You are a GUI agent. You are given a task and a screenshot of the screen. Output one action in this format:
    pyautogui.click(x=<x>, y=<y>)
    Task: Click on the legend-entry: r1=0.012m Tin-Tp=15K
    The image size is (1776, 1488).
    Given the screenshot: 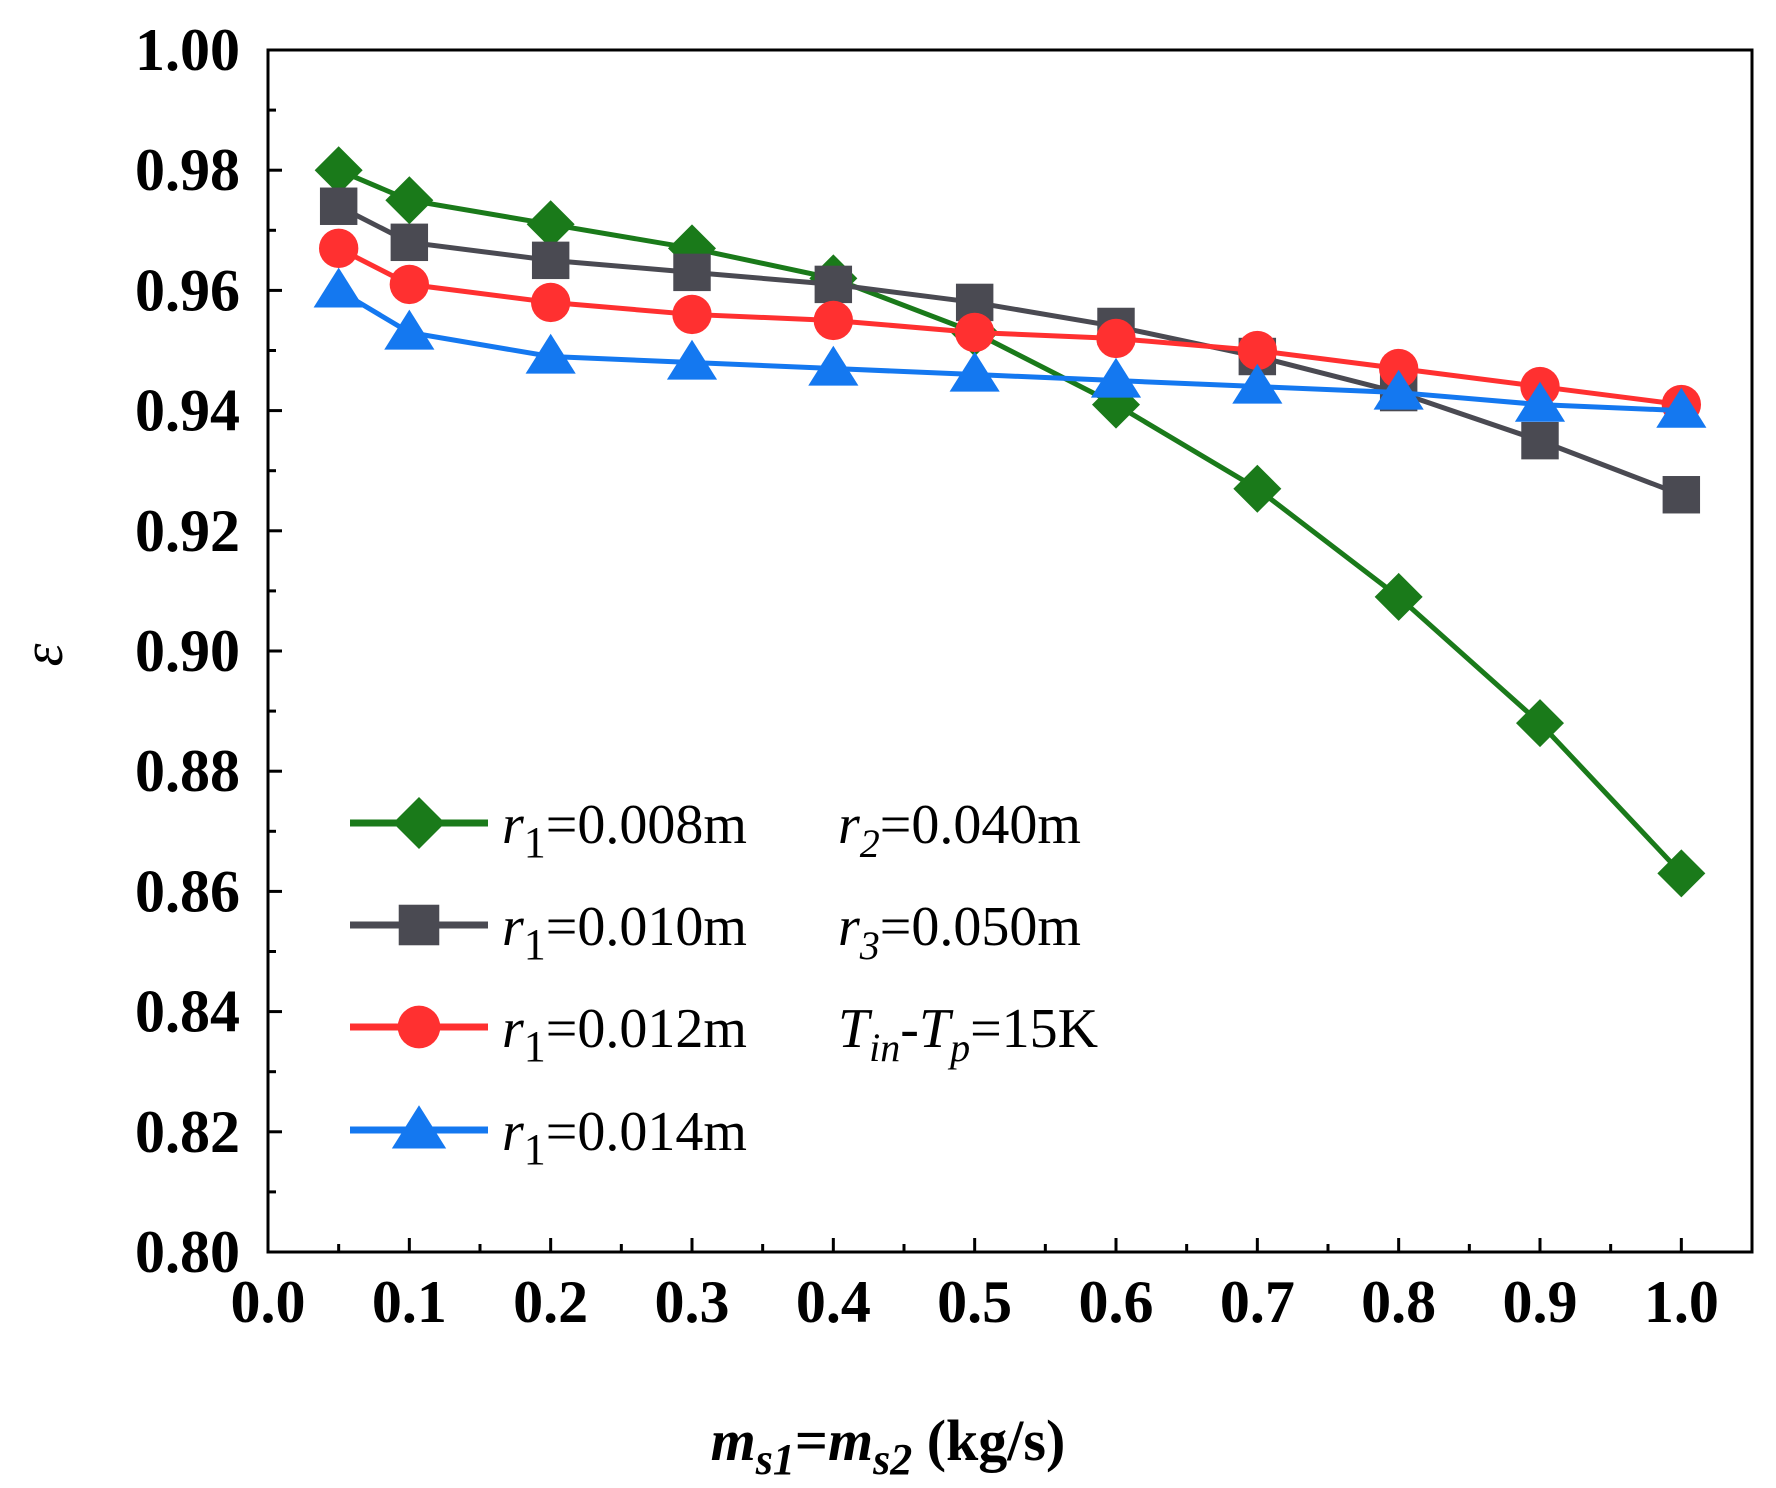 What is the action you would take?
    pyautogui.click(x=724, y=1034)
    